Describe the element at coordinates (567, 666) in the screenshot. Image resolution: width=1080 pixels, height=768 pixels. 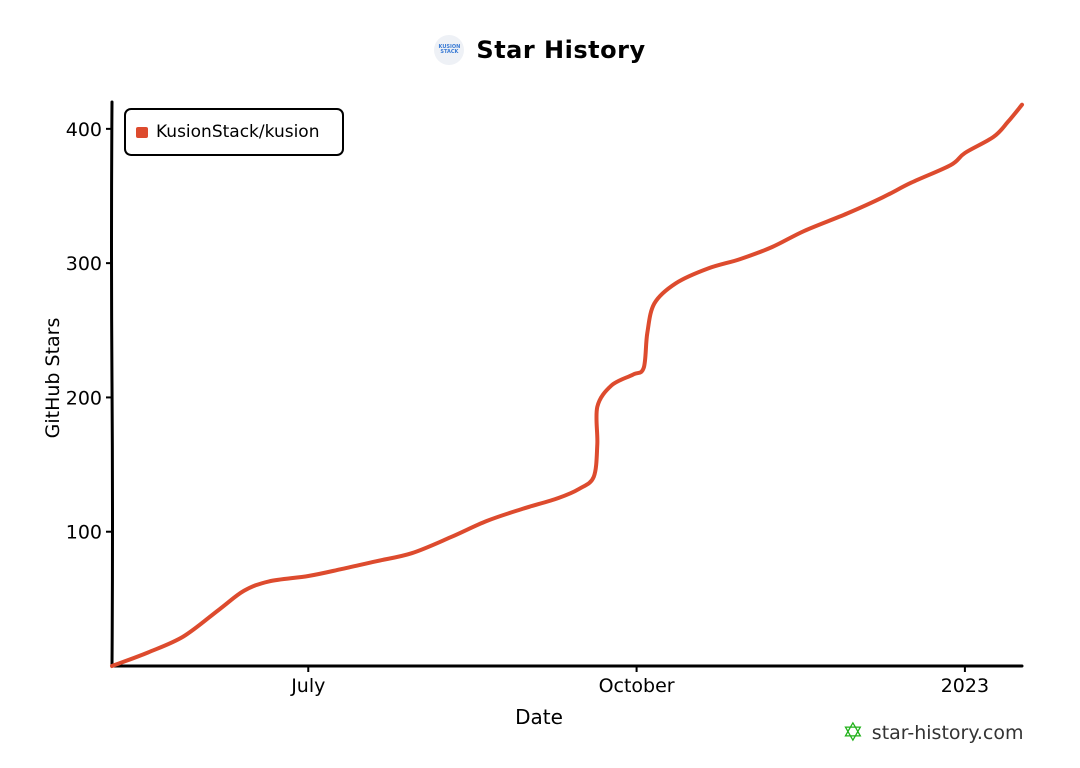
I see `x-axis-line` at that location.